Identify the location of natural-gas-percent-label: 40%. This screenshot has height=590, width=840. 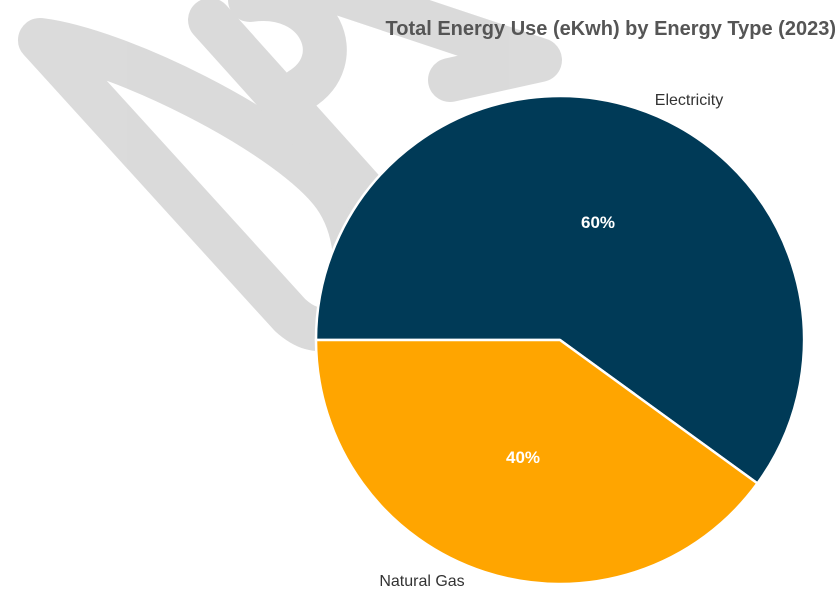
(523, 457).